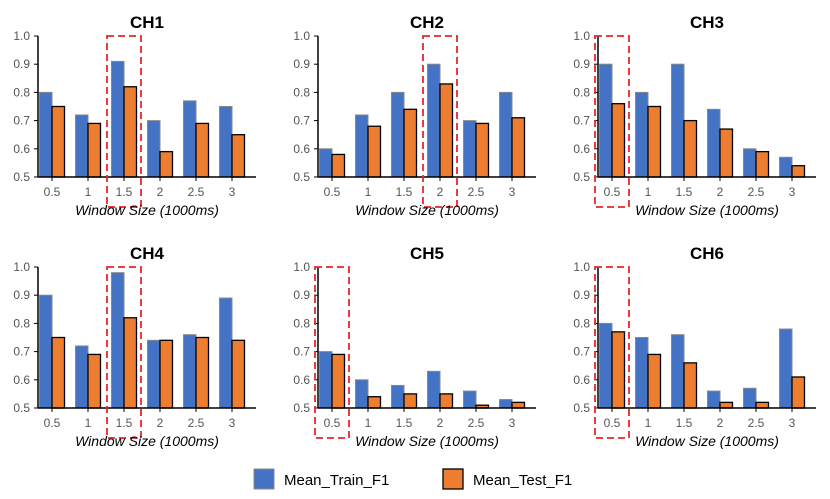 The height and width of the screenshot is (499, 830). I want to click on x-tick-label: 2.5, so click(196, 423).